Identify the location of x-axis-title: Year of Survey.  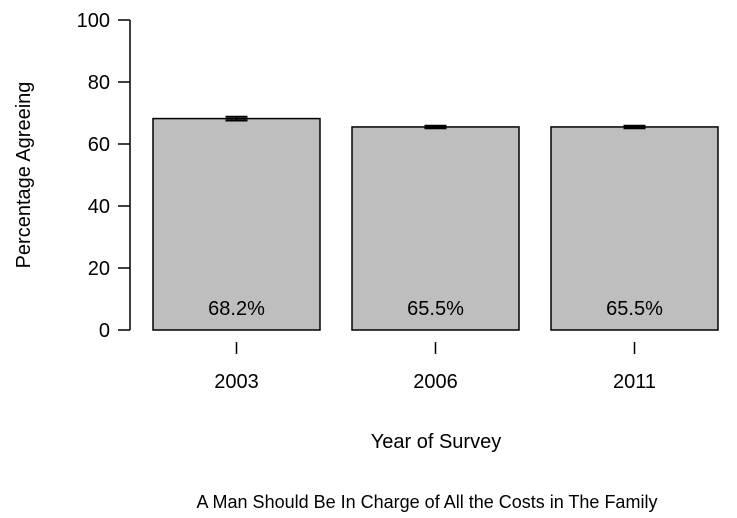
(436, 442).